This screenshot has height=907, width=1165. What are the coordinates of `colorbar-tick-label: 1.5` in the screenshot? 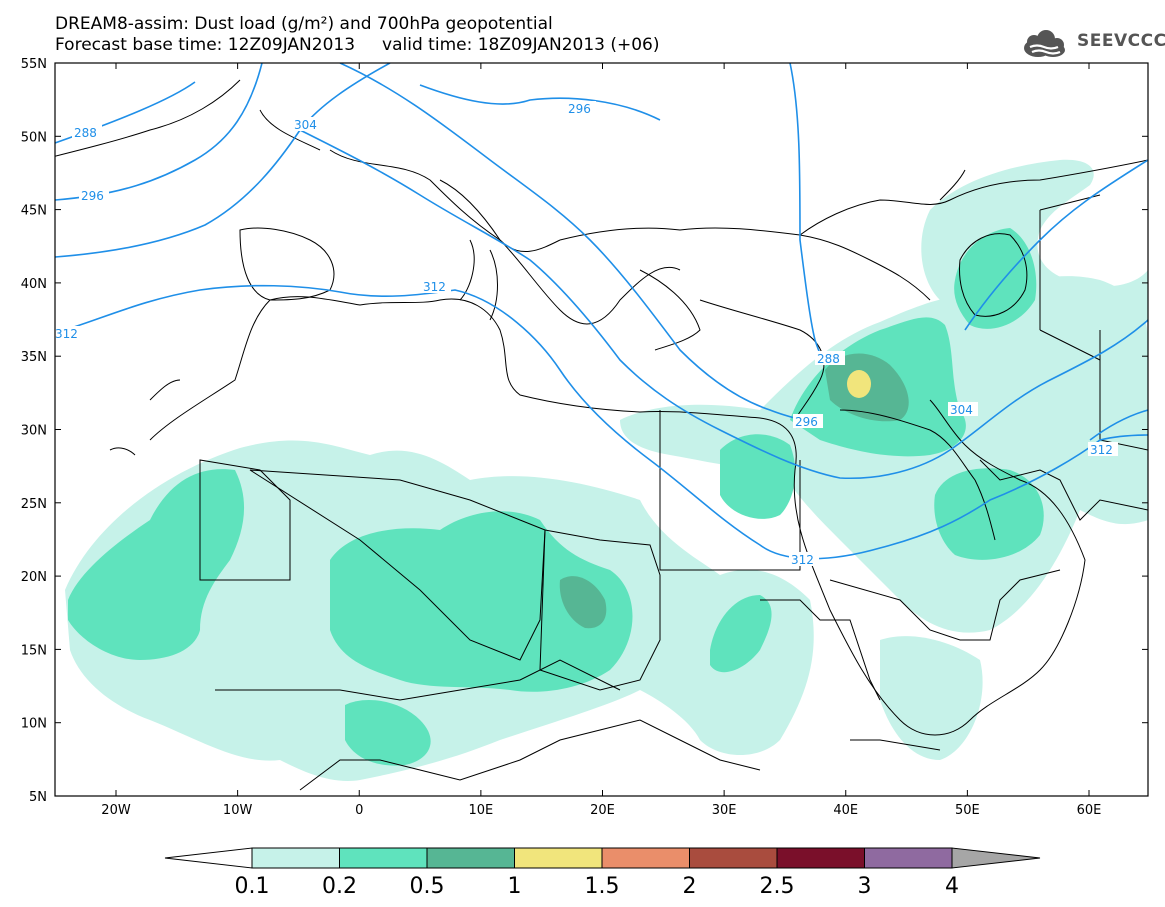 It's located at (602, 886).